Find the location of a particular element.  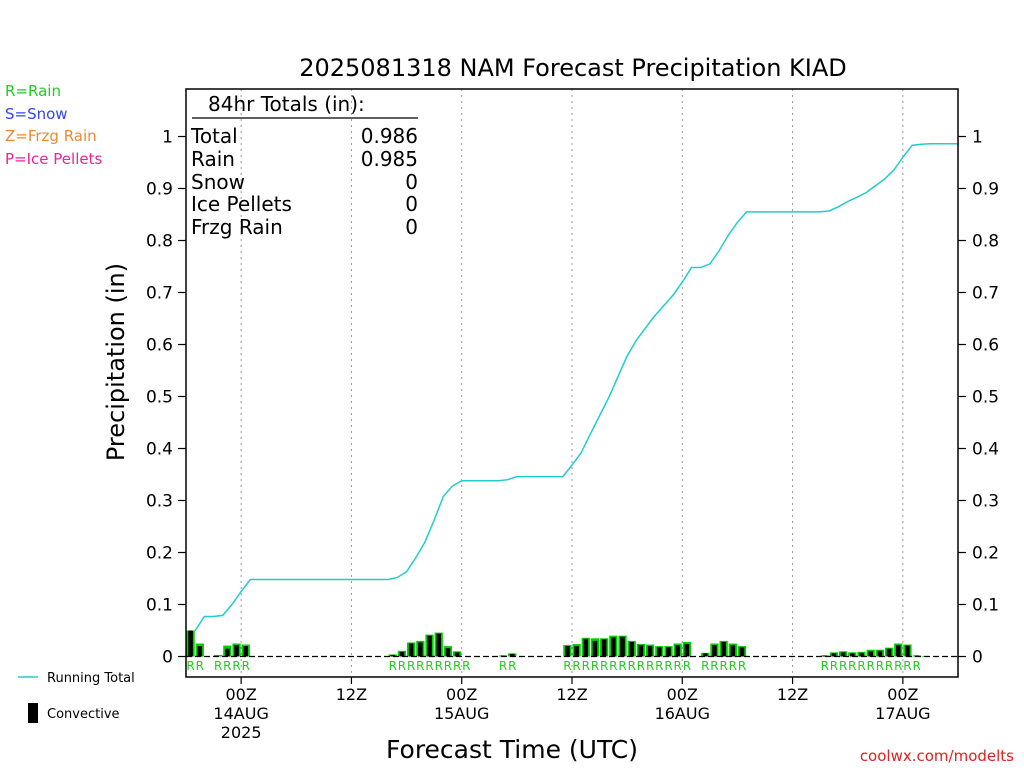

totals-label-rain: Rain is located at coordinates (213, 159).